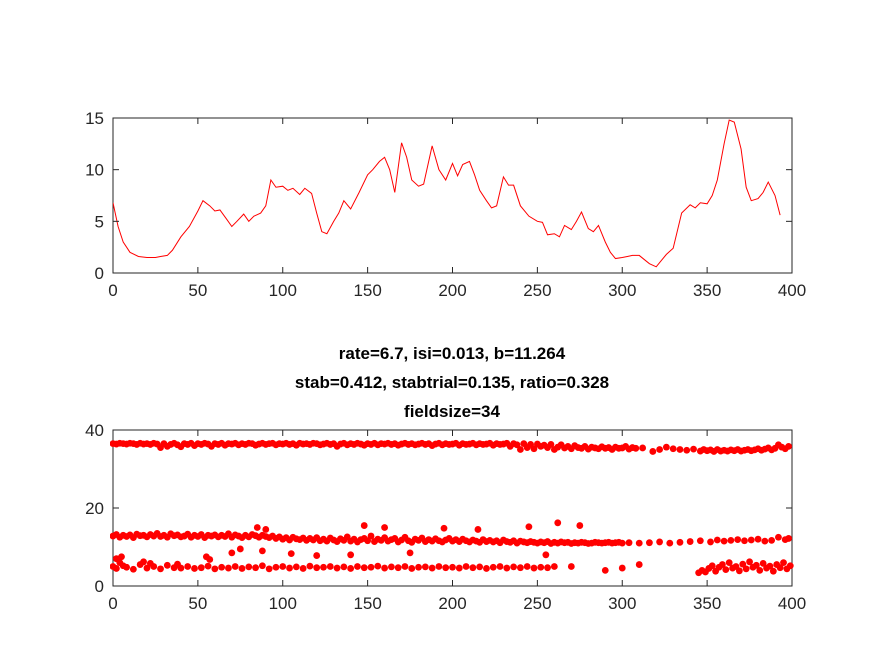 This screenshot has height=656, width=875. Describe the element at coordinates (94, 118) in the screenshot. I see `line-ytick-label: 15` at that location.